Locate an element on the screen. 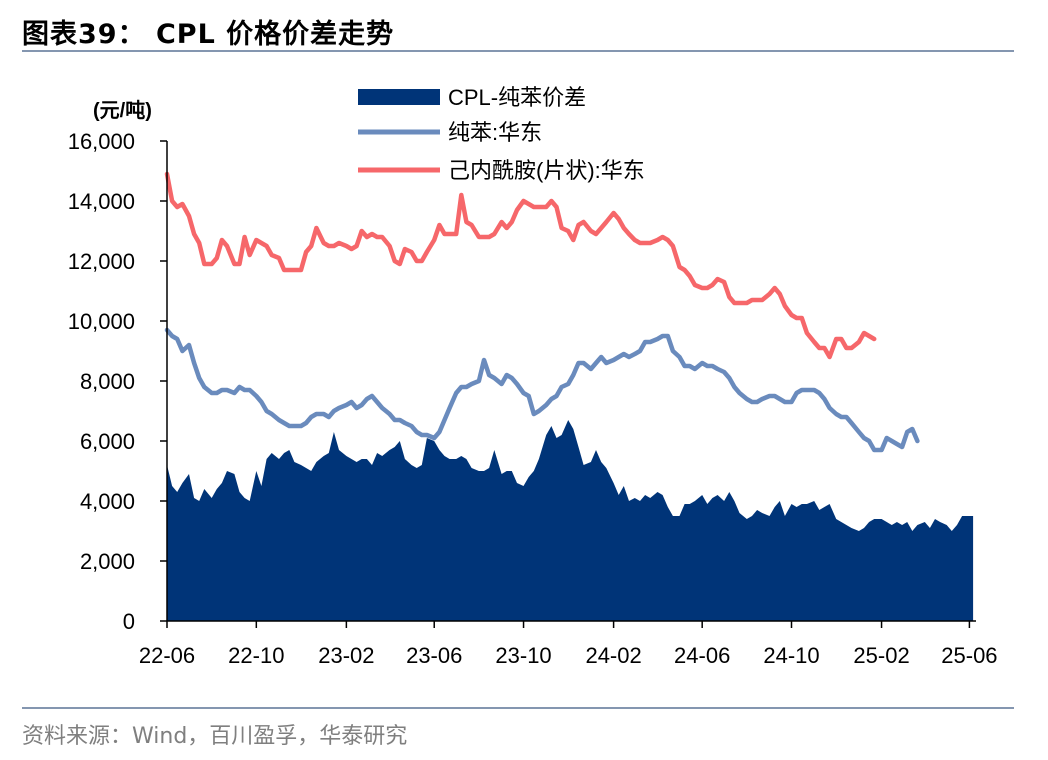 The width and height of the screenshot is (1048, 760). y-tick-label: 10,000 is located at coordinates (101, 321).